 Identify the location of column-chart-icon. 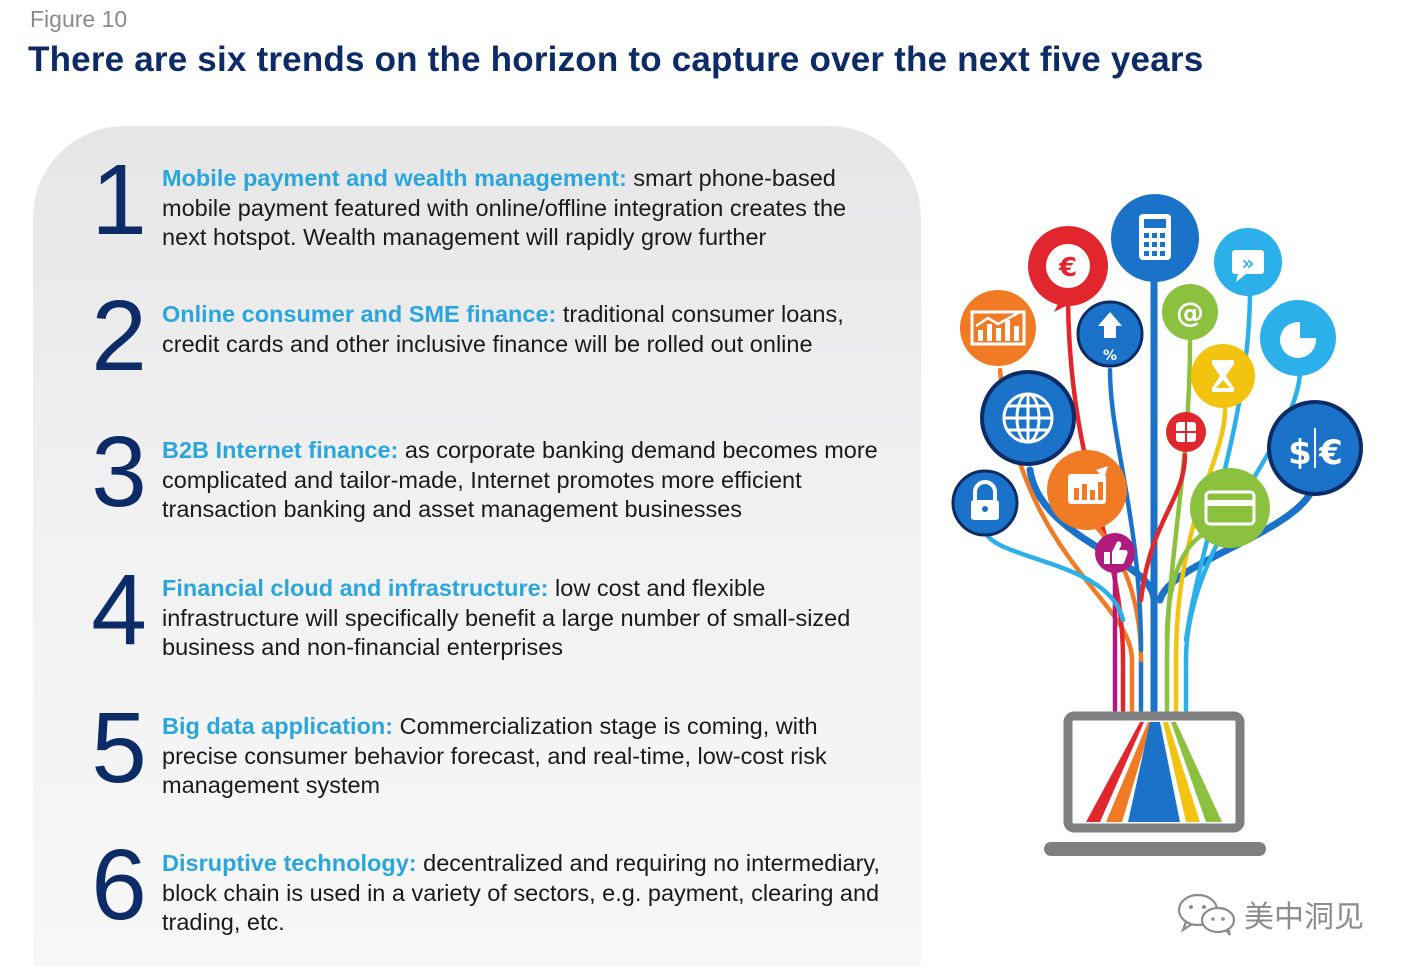
(1087, 490).